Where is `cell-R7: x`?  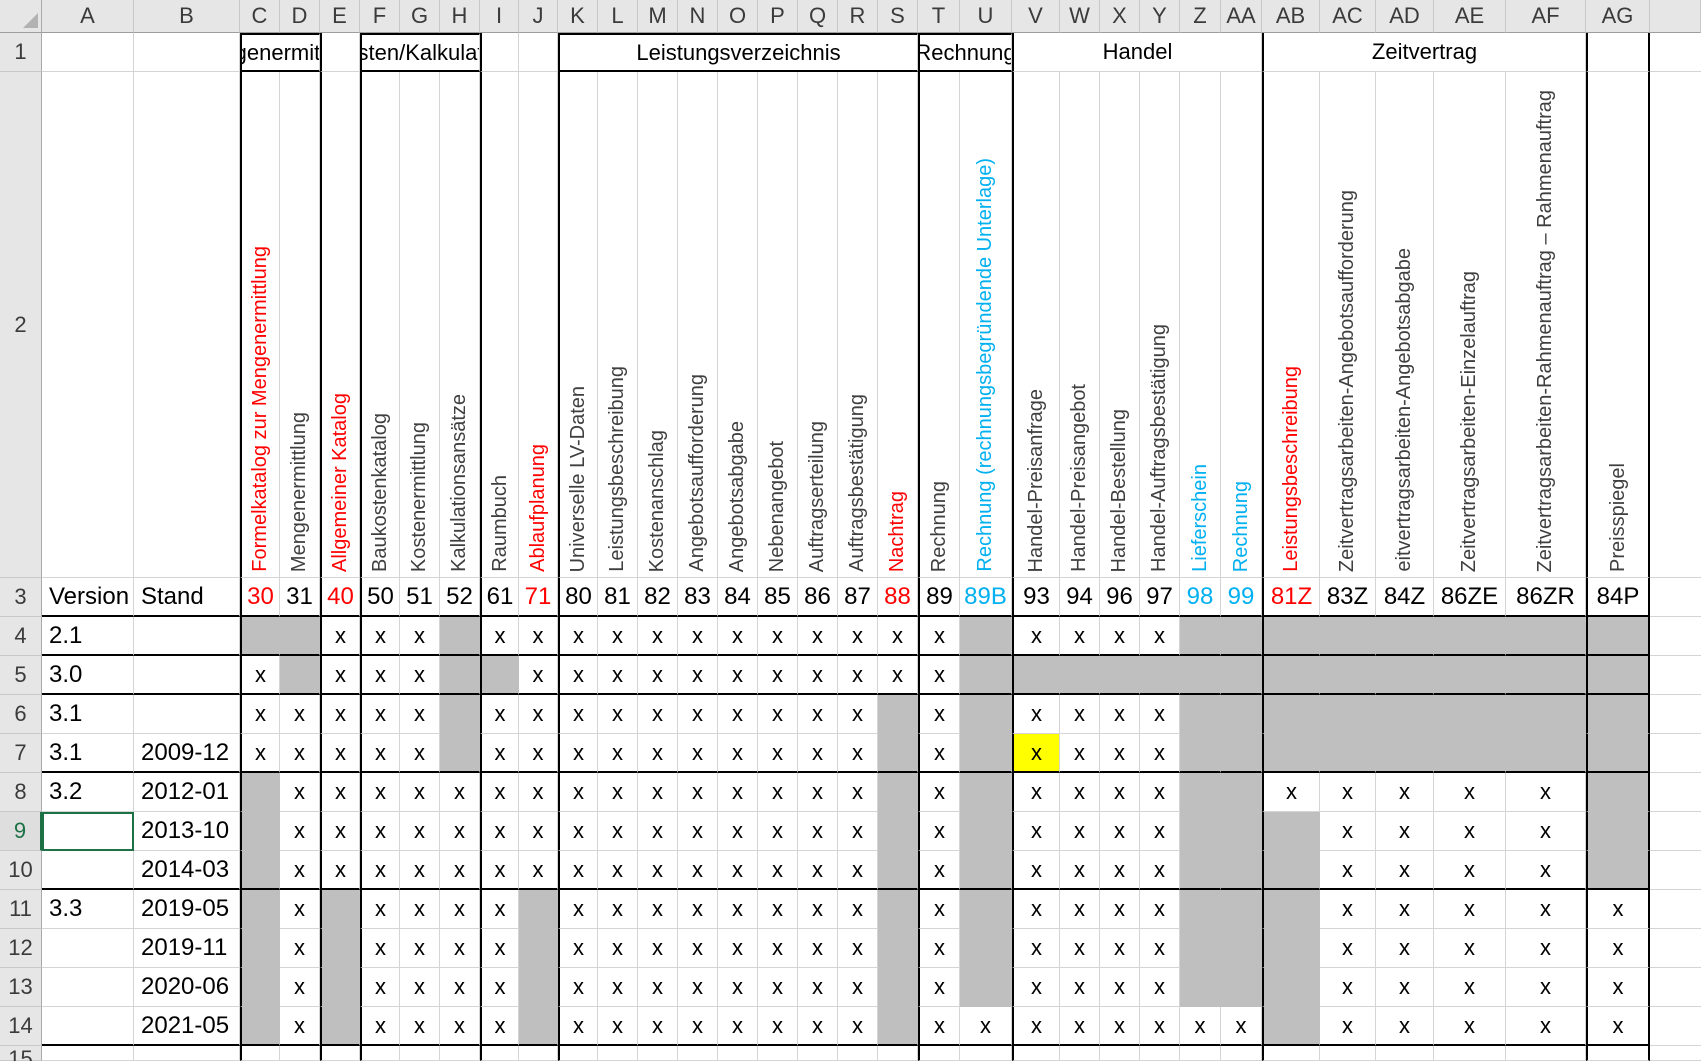 cell-R7: x is located at coordinates (858, 753).